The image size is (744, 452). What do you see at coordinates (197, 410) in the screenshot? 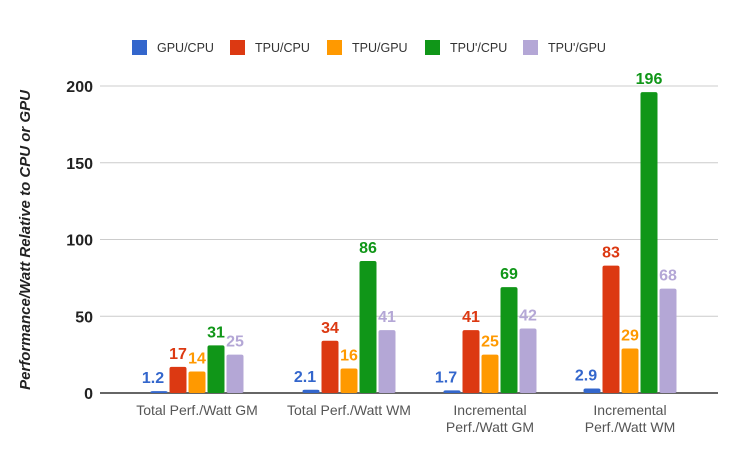
I see `x-category-label: Total Perf./Watt GM` at bounding box center [197, 410].